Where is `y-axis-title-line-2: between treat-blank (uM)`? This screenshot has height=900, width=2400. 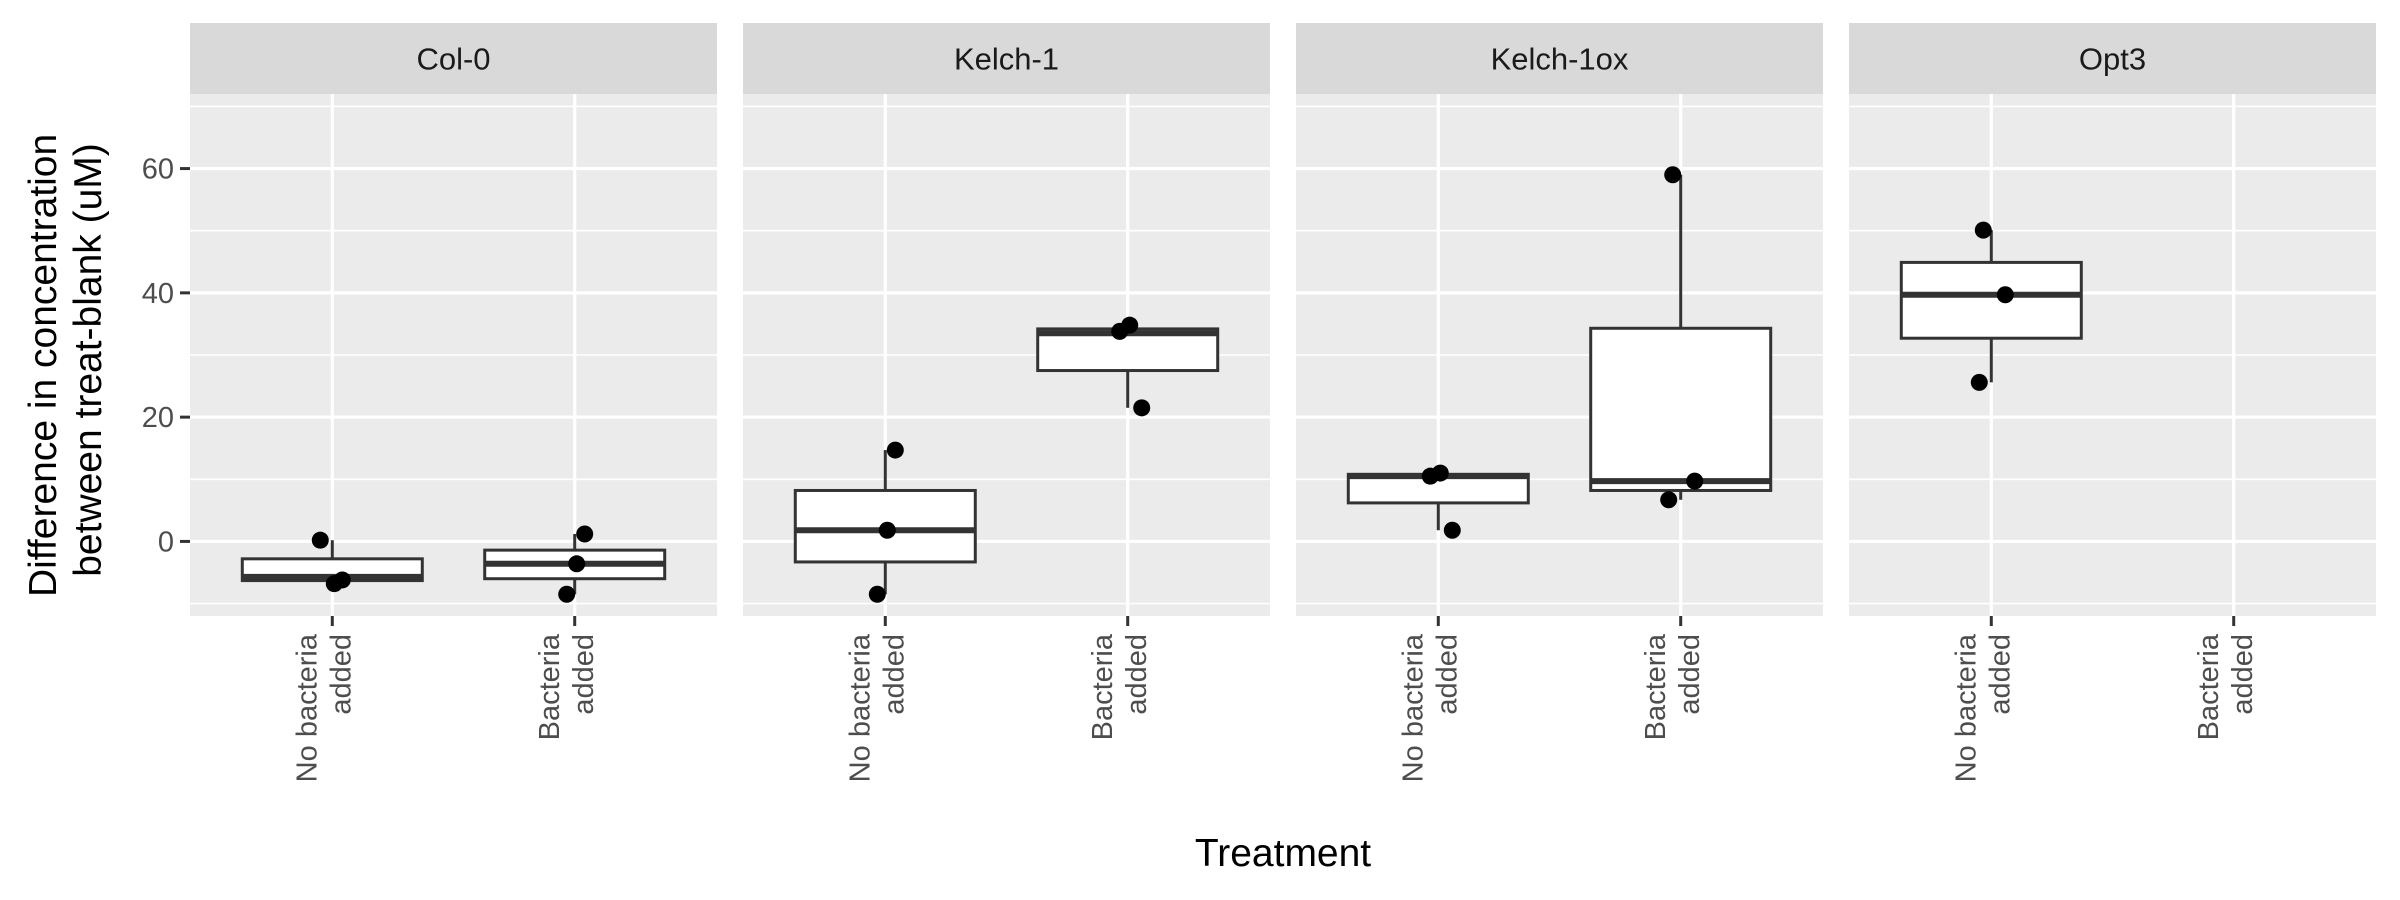
y-axis-title-line-2: between treat-blank (uM) is located at coordinates (88, 360).